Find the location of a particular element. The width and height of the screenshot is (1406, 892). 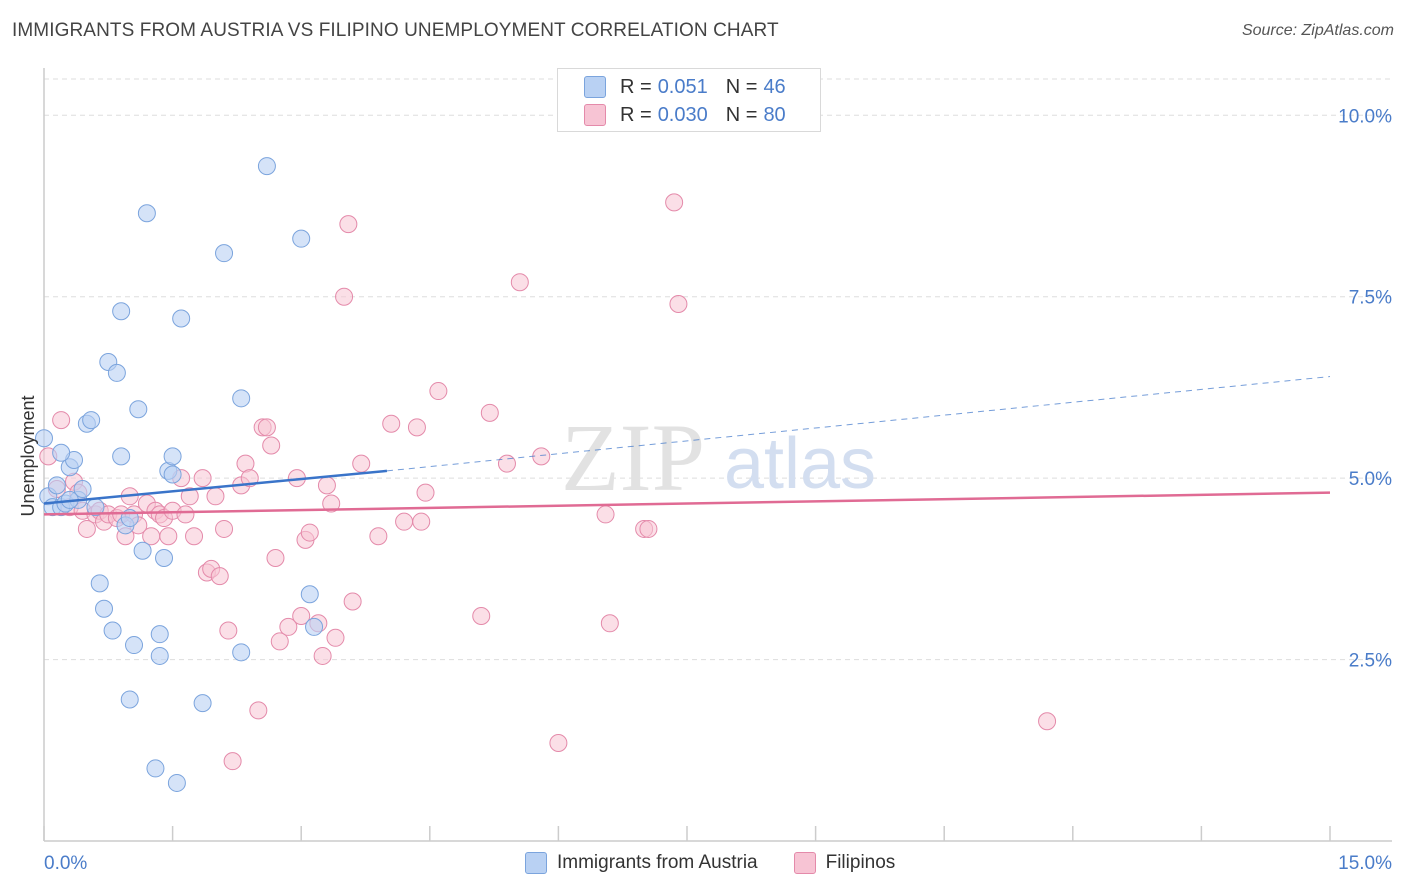

series-label-filipinos: Filipinos is located at coordinates (860, 862).